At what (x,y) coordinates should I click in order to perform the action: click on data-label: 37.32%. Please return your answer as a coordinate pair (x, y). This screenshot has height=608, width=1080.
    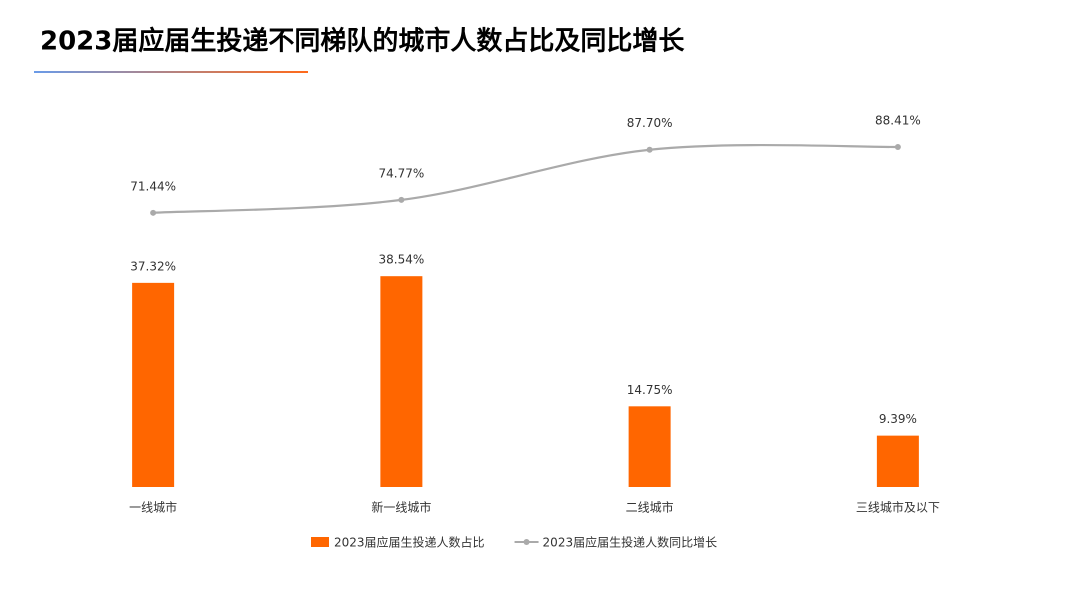
    Looking at the image, I should click on (153, 266).